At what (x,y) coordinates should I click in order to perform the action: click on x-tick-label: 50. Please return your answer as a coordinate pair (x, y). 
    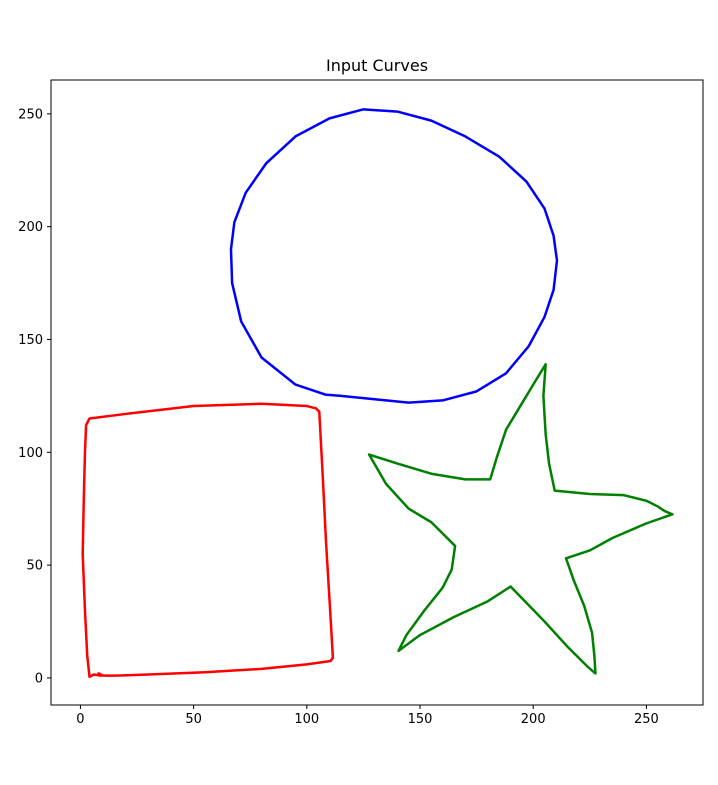
    Looking at the image, I should click on (193, 719).